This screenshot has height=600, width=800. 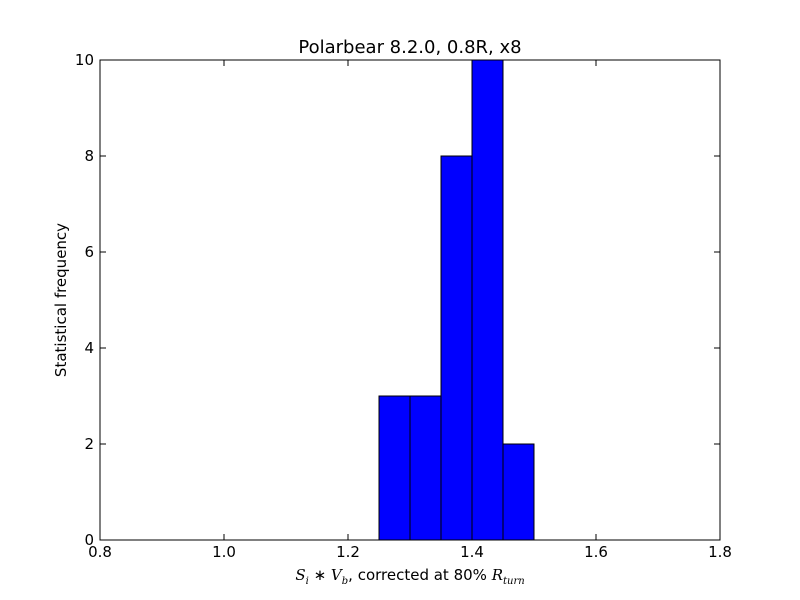 I want to click on x-label-part: b, so click(x=345, y=581).